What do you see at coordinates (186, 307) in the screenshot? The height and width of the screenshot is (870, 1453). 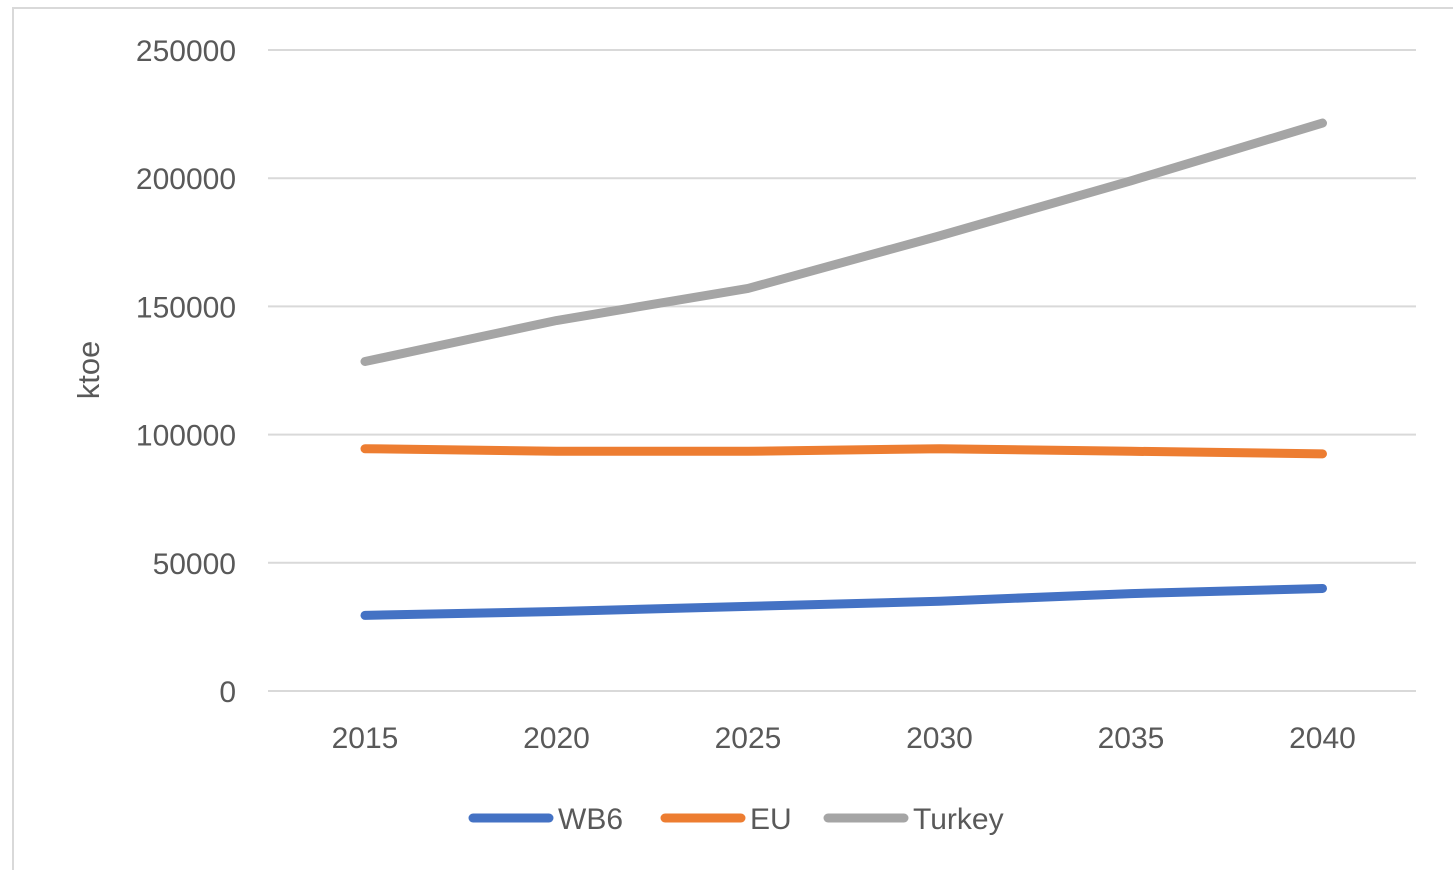 I see `y-tick-label: 150000` at bounding box center [186, 307].